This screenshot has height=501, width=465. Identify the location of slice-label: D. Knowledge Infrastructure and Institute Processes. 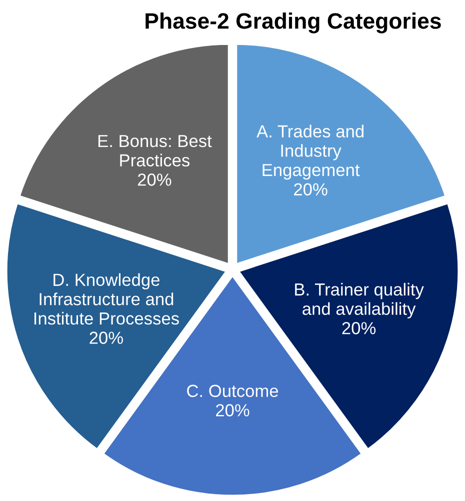
(106, 299).